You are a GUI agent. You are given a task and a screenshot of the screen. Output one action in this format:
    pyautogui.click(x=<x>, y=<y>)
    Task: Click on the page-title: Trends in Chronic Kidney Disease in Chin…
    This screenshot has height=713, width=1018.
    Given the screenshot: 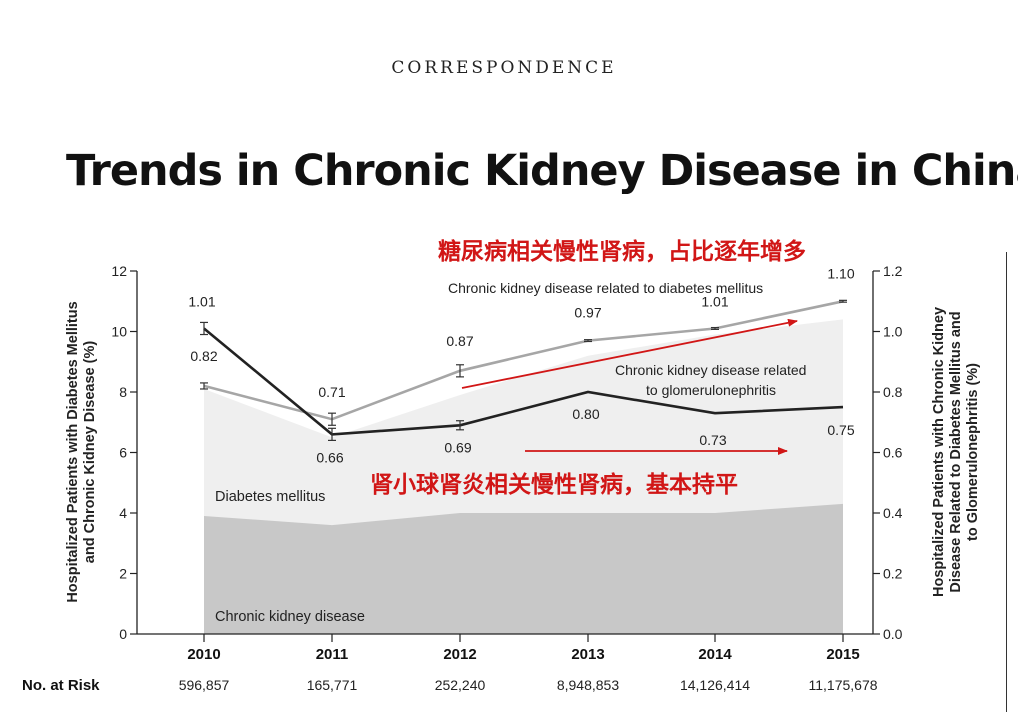 What is the action you would take?
    pyautogui.click(x=542, y=171)
    